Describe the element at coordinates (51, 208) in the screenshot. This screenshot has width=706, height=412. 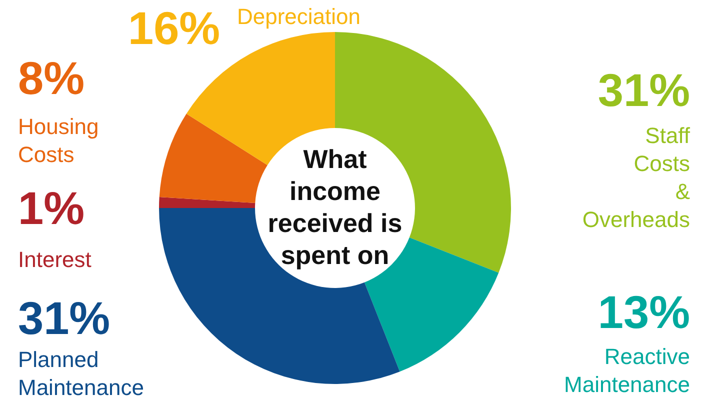
I see `data-label: 1%` at that location.